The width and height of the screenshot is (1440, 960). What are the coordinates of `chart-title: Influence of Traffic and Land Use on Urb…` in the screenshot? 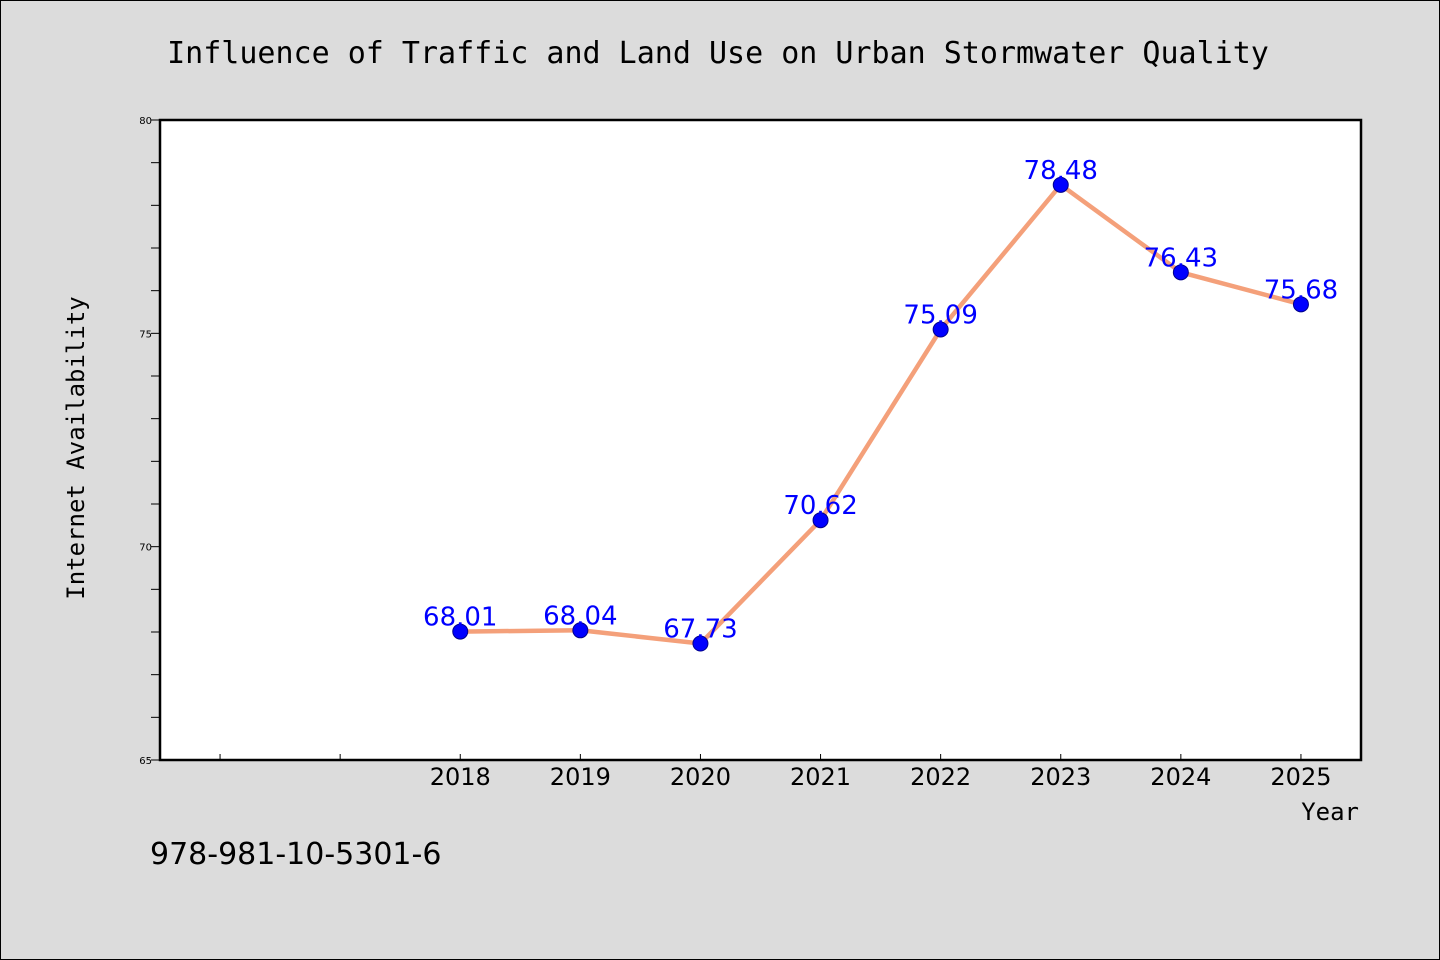 It's located at (718, 53).